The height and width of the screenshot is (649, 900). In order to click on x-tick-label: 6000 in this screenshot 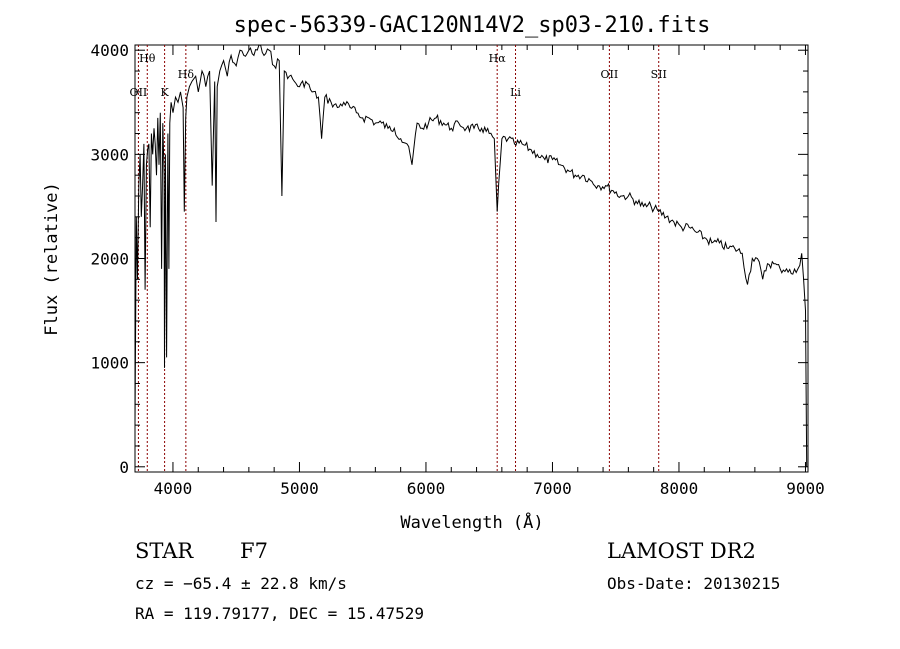, I will do `click(426, 488)`.